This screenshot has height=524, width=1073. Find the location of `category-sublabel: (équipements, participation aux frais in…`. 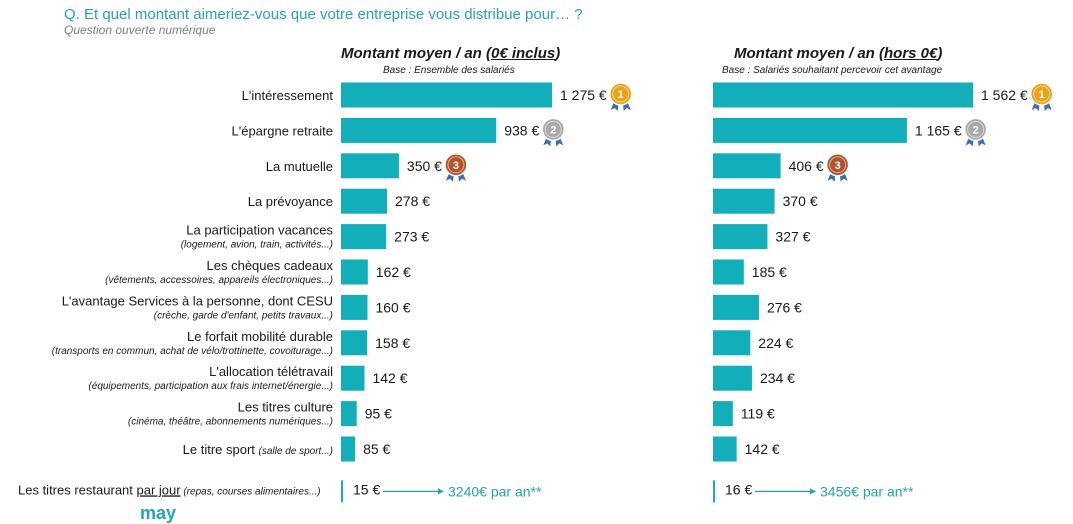

category-sublabel: (équipements, participation aux frais in… is located at coordinates (210, 386).